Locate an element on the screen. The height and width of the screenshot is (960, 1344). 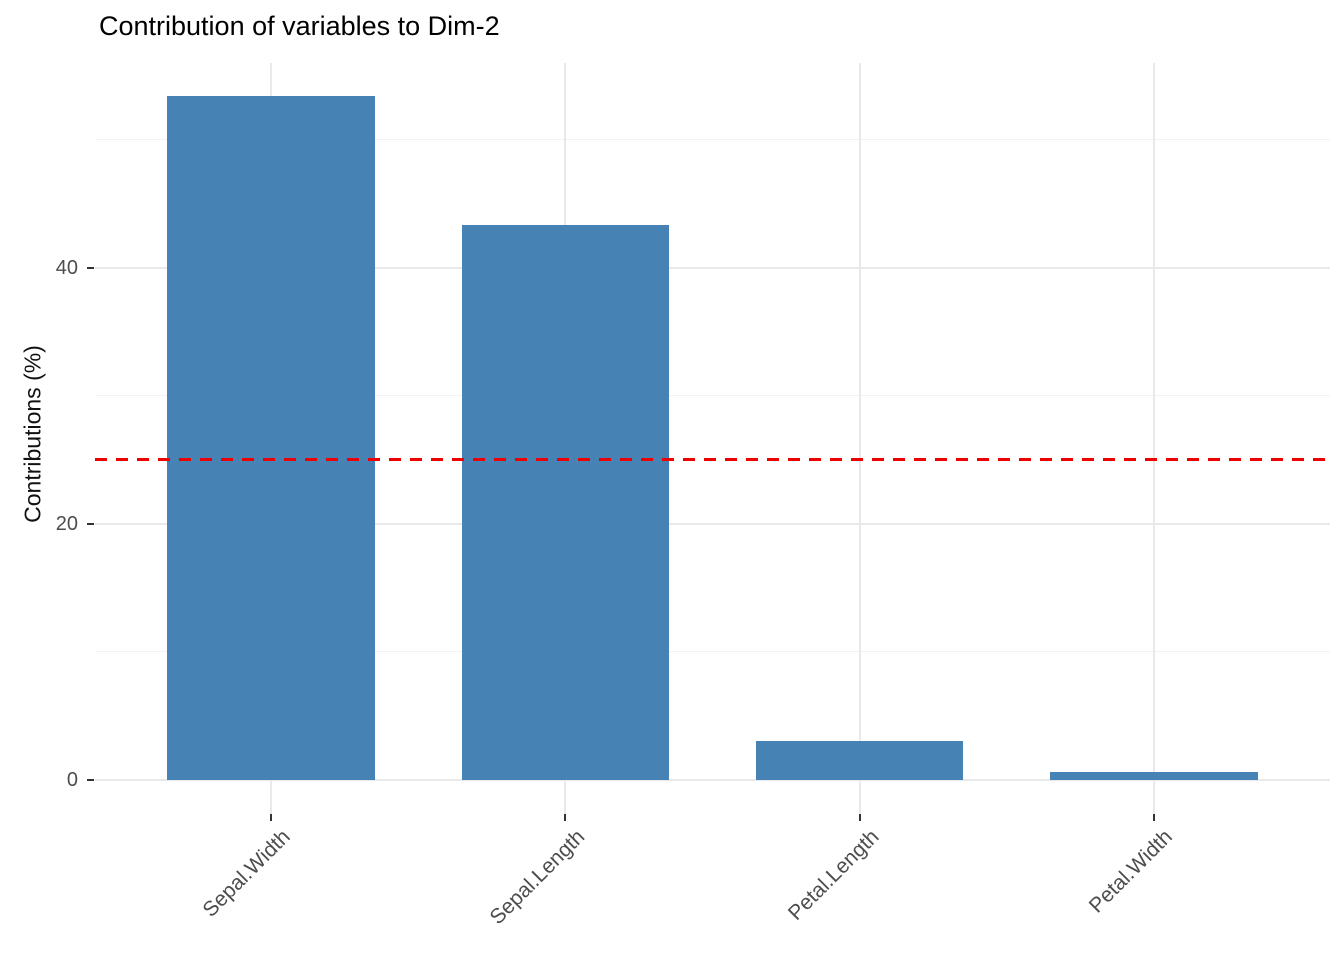
bar-petal-length is located at coordinates (859, 760).